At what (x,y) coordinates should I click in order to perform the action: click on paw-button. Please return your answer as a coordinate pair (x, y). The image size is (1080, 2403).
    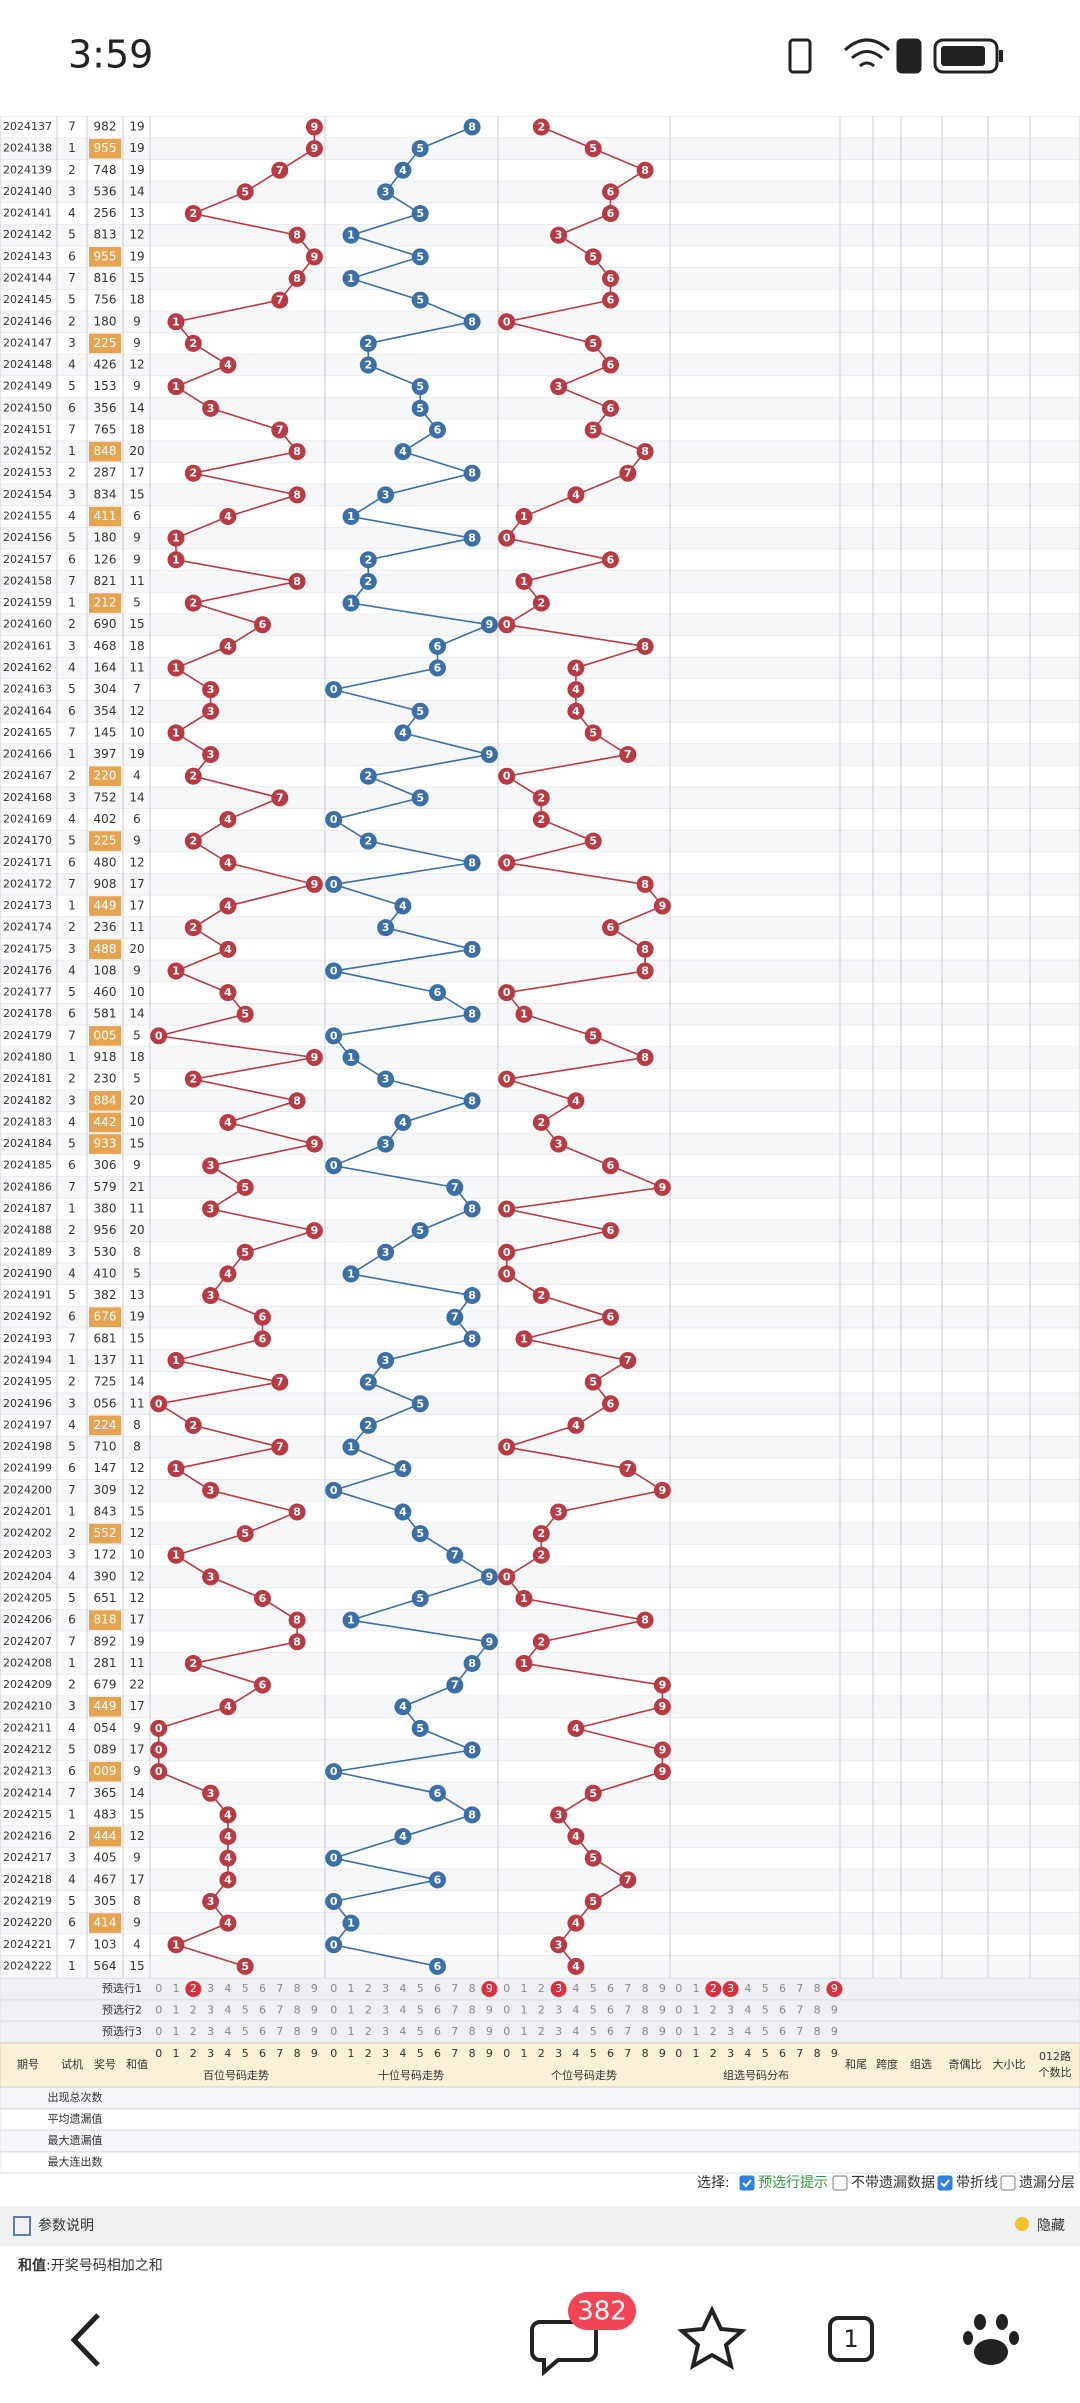
    Looking at the image, I should click on (991, 2339).